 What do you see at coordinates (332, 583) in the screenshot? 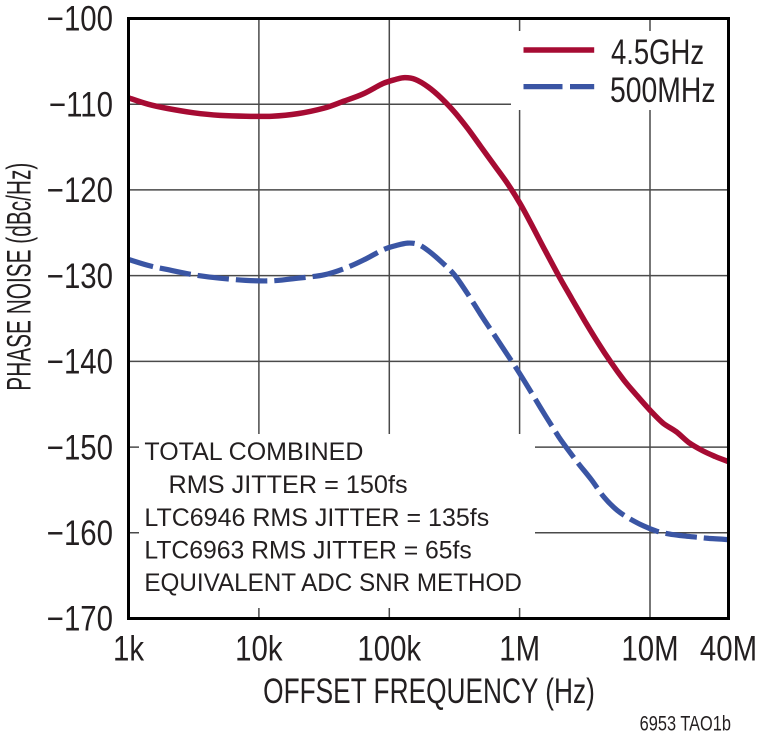
I see `svg-text: EQUIVALENT ADC SNR METHOD` at bounding box center [332, 583].